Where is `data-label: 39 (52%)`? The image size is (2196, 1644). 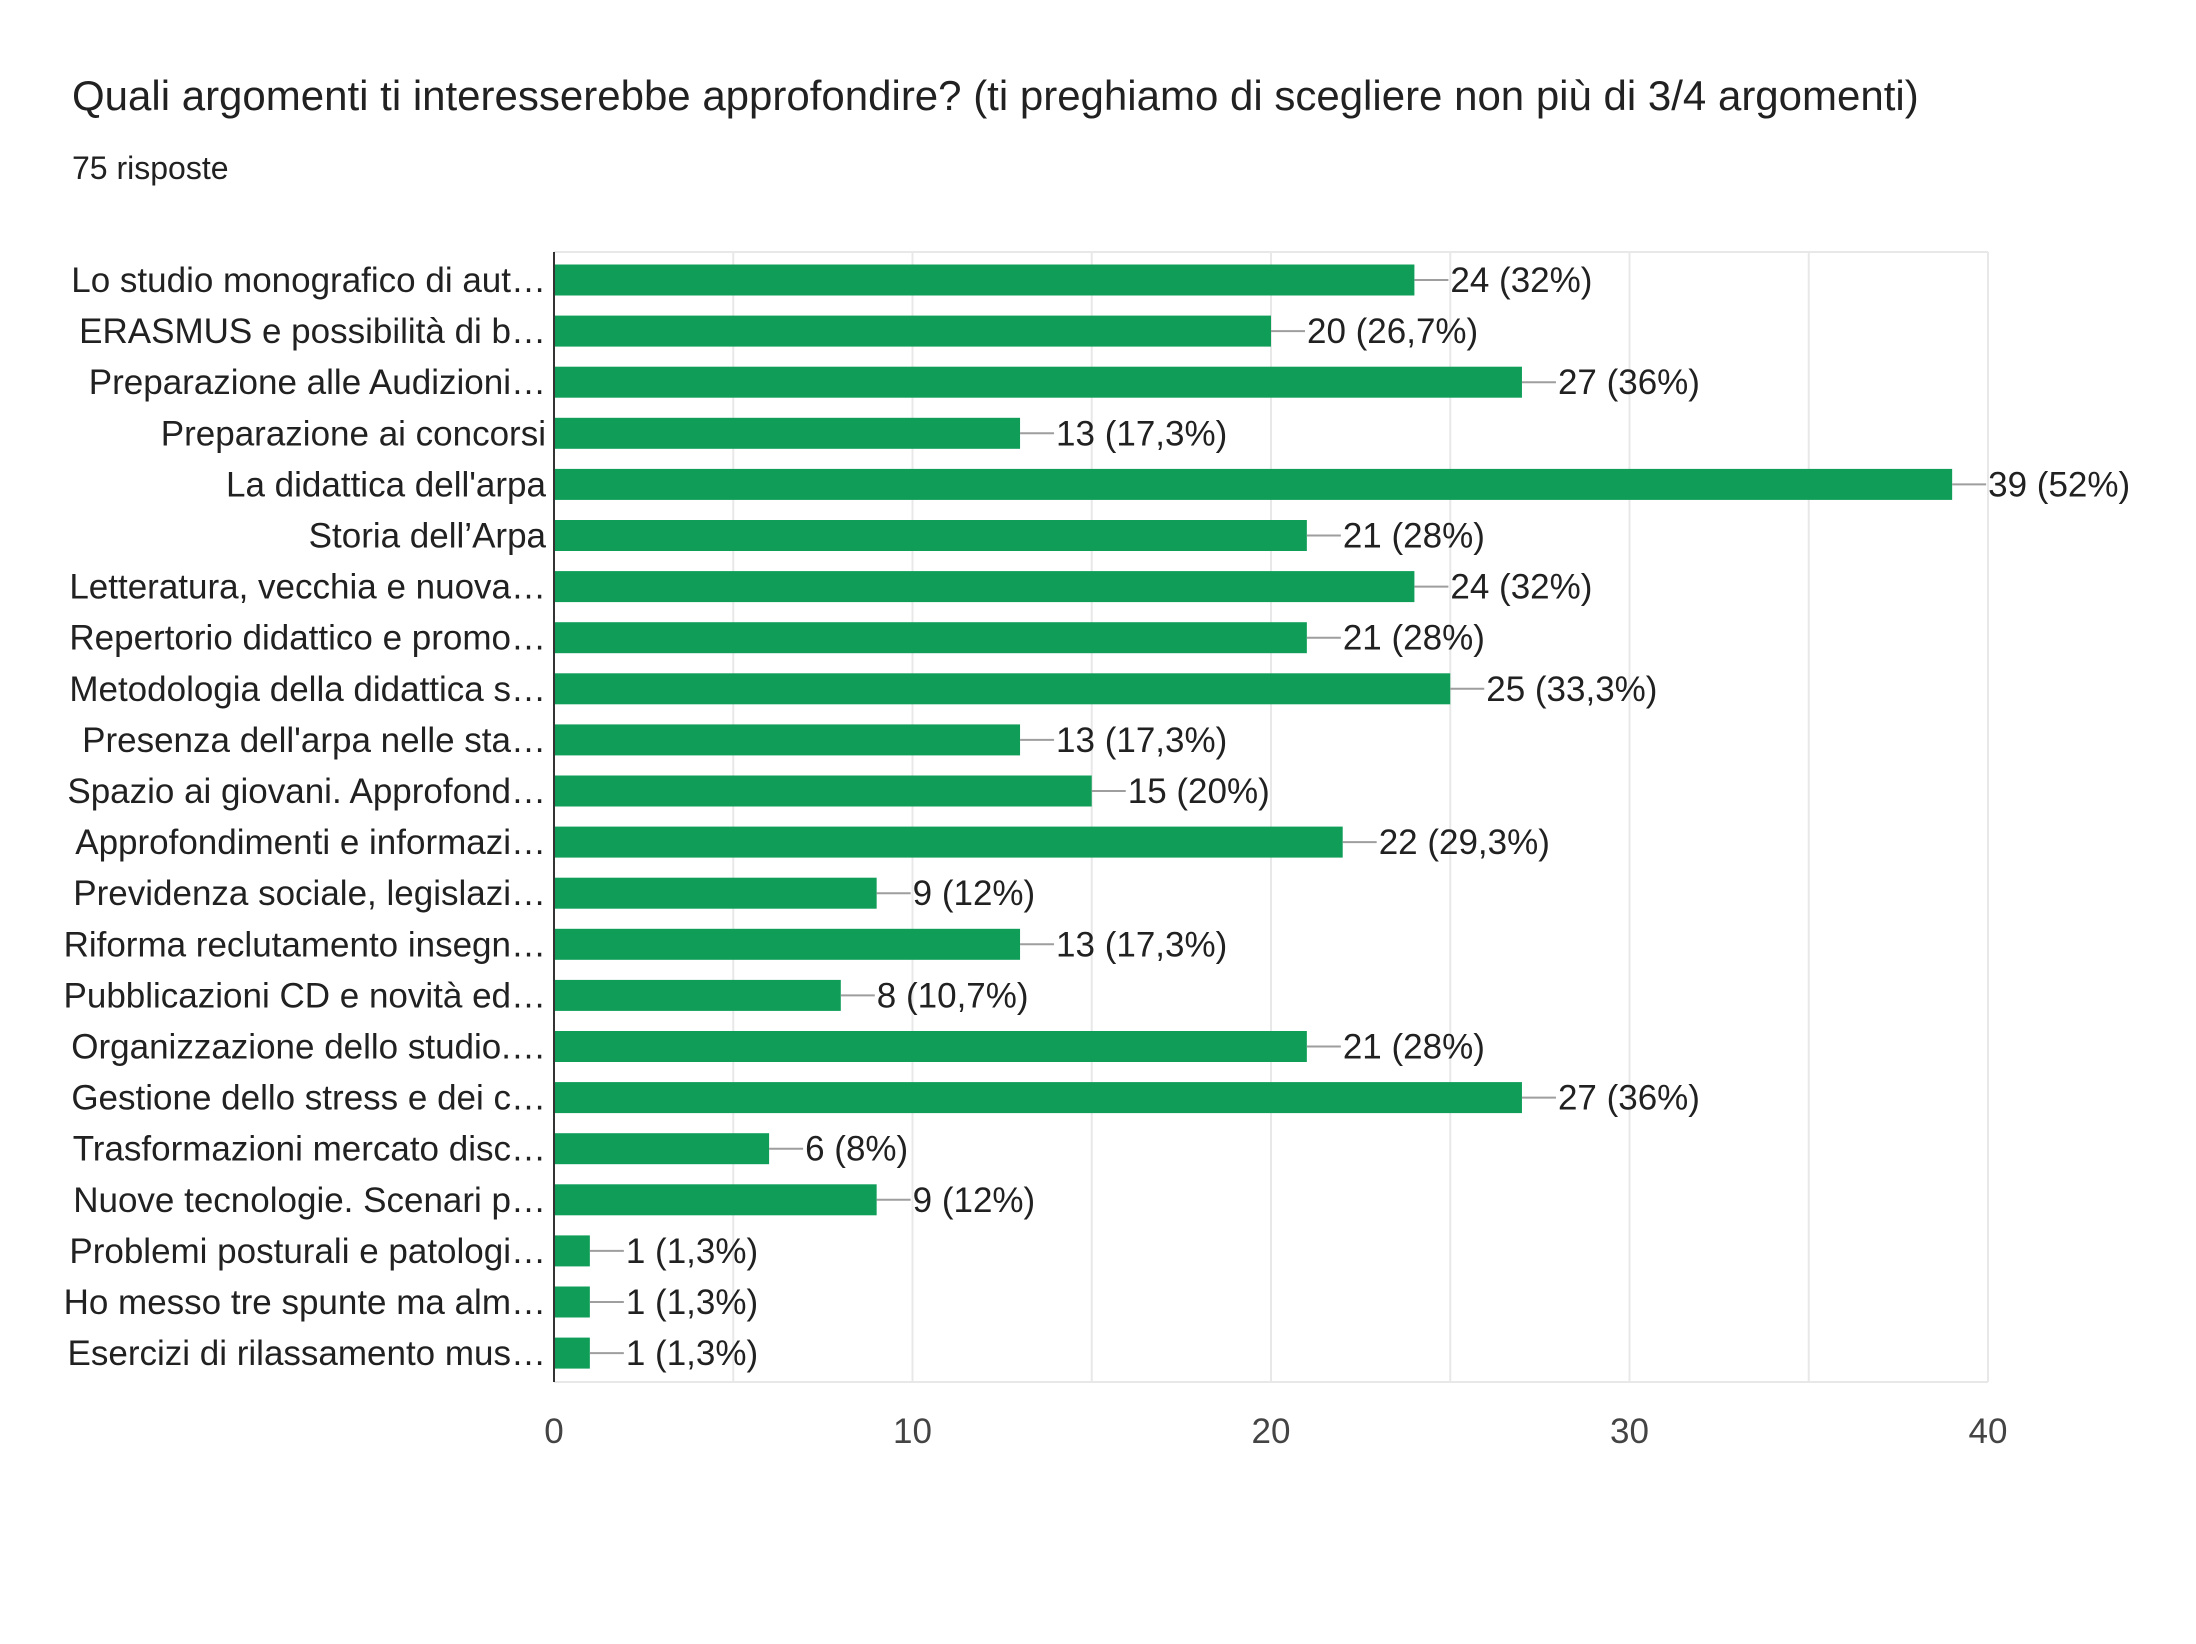
data-label: 39 (52%) is located at coordinates (2059, 484).